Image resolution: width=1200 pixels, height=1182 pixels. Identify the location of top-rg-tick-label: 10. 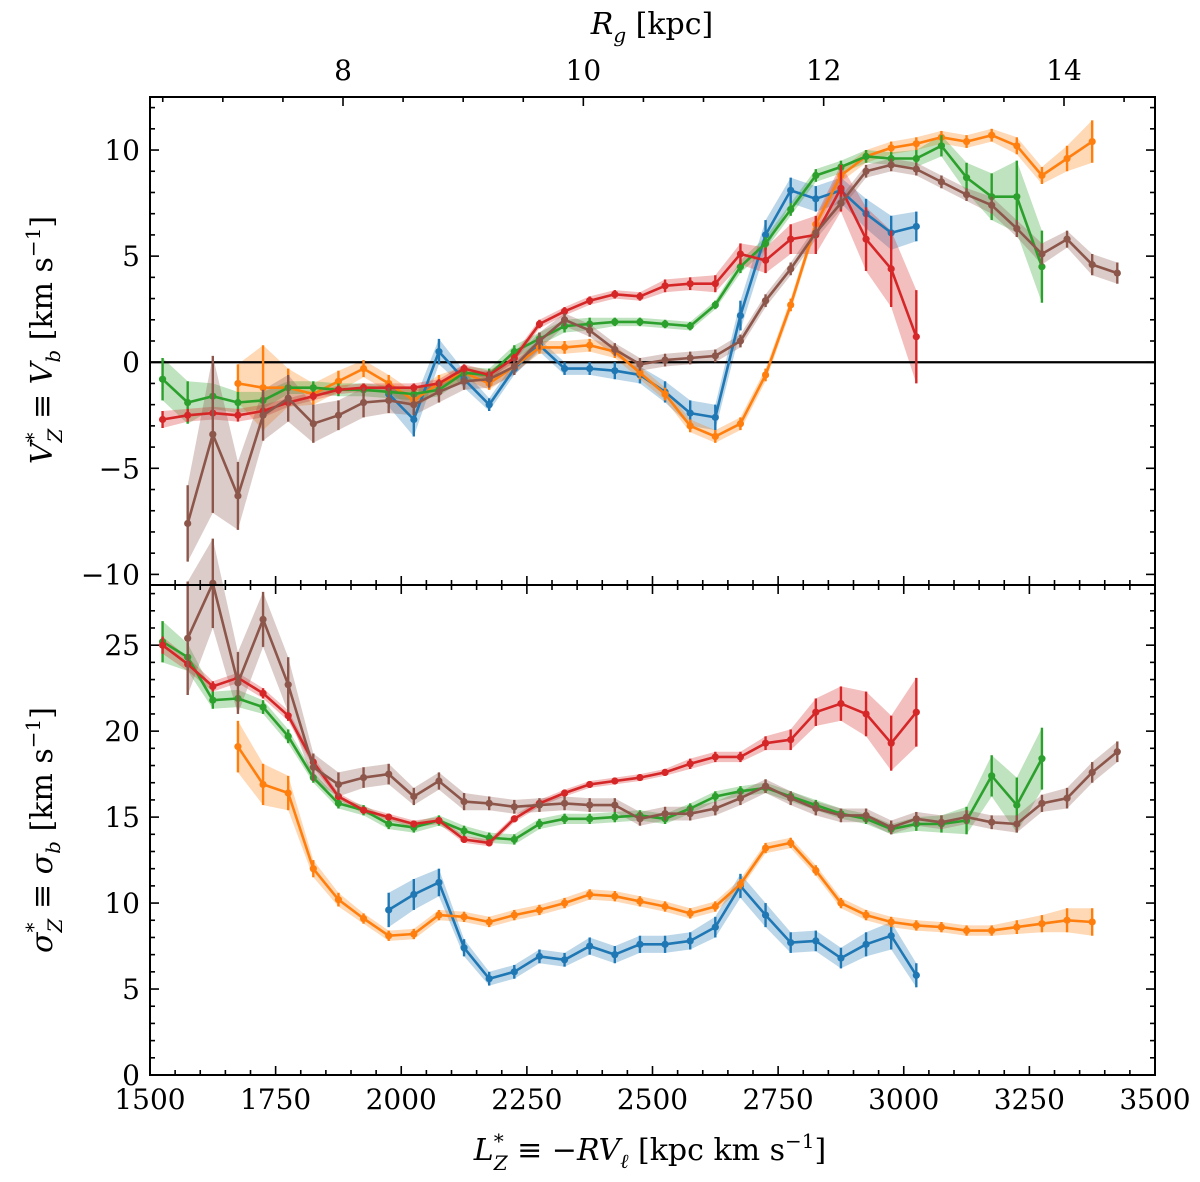
(584, 70).